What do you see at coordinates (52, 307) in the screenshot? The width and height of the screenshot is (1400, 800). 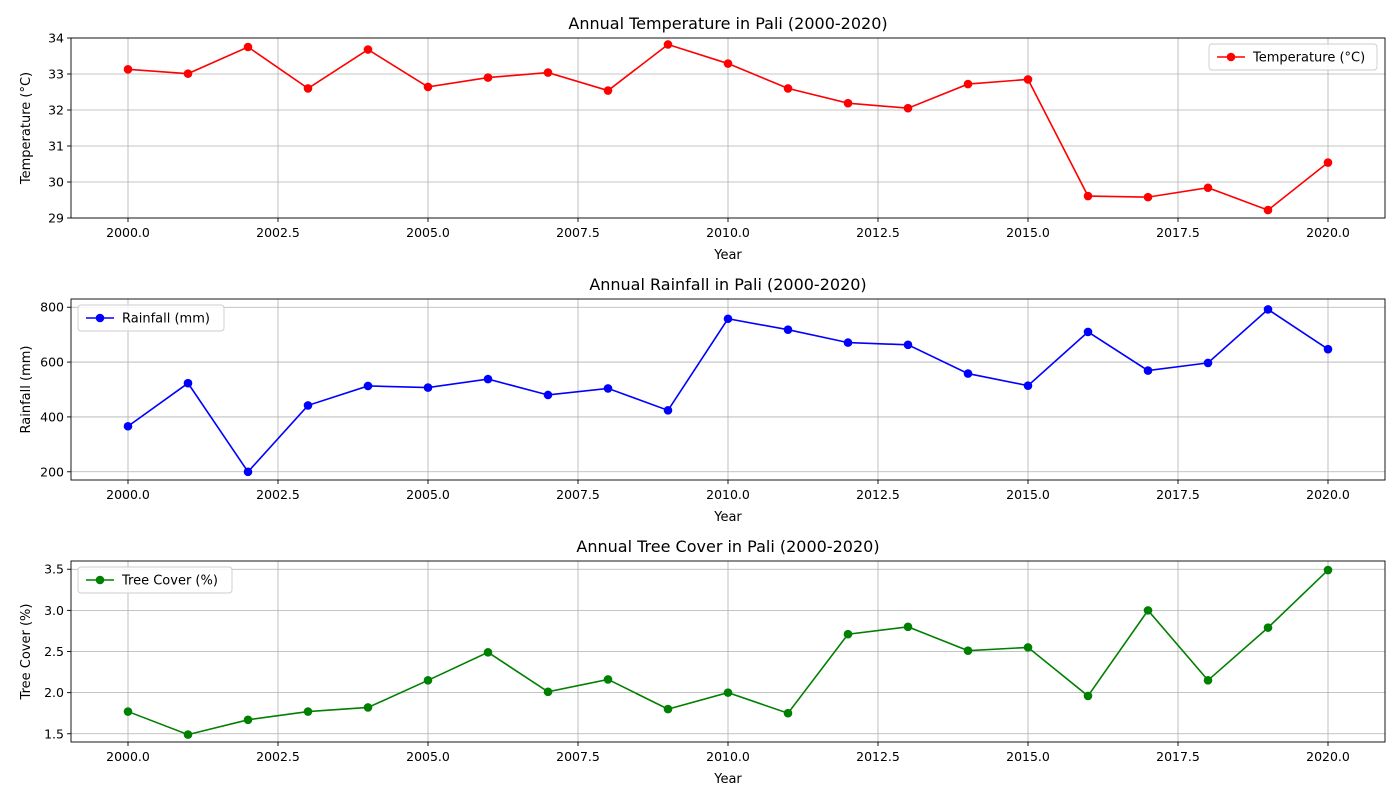 I see `y-tick-label: 800` at bounding box center [52, 307].